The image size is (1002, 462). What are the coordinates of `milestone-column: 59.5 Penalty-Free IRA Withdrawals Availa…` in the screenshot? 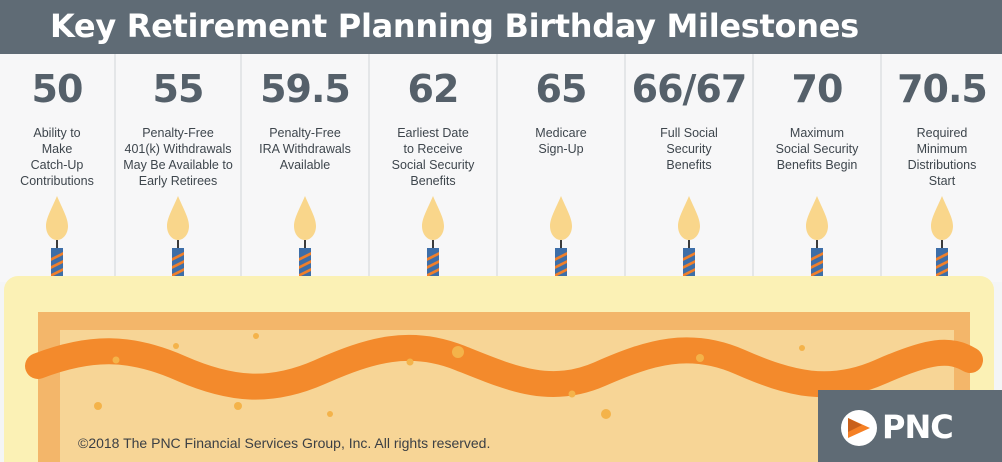 It's located at (306, 168).